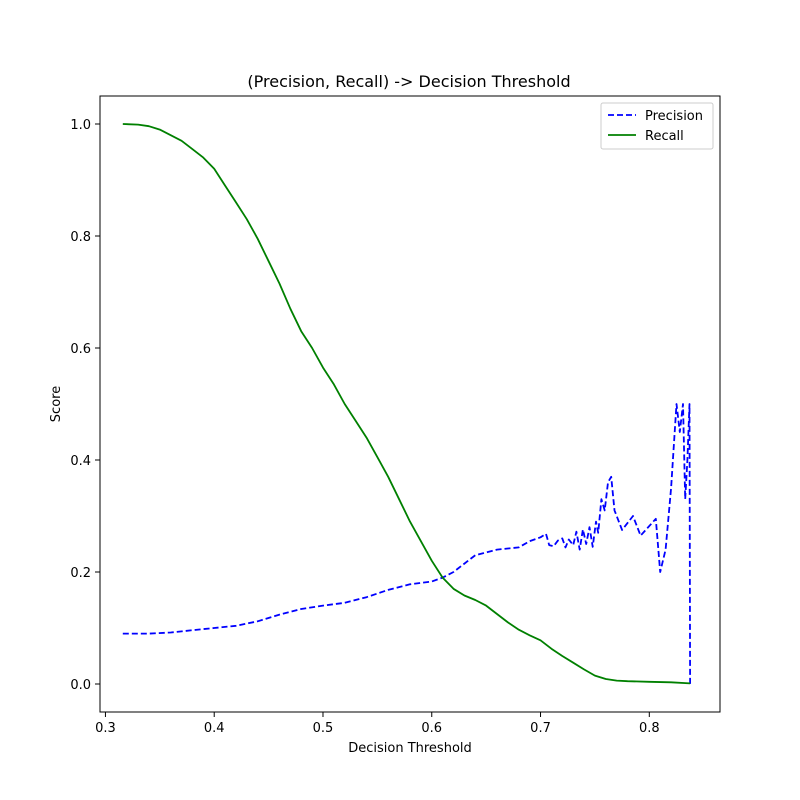 This screenshot has height=800, width=800. What do you see at coordinates (323, 728) in the screenshot?
I see `x-tick-label: 0.5` at bounding box center [323, 728].